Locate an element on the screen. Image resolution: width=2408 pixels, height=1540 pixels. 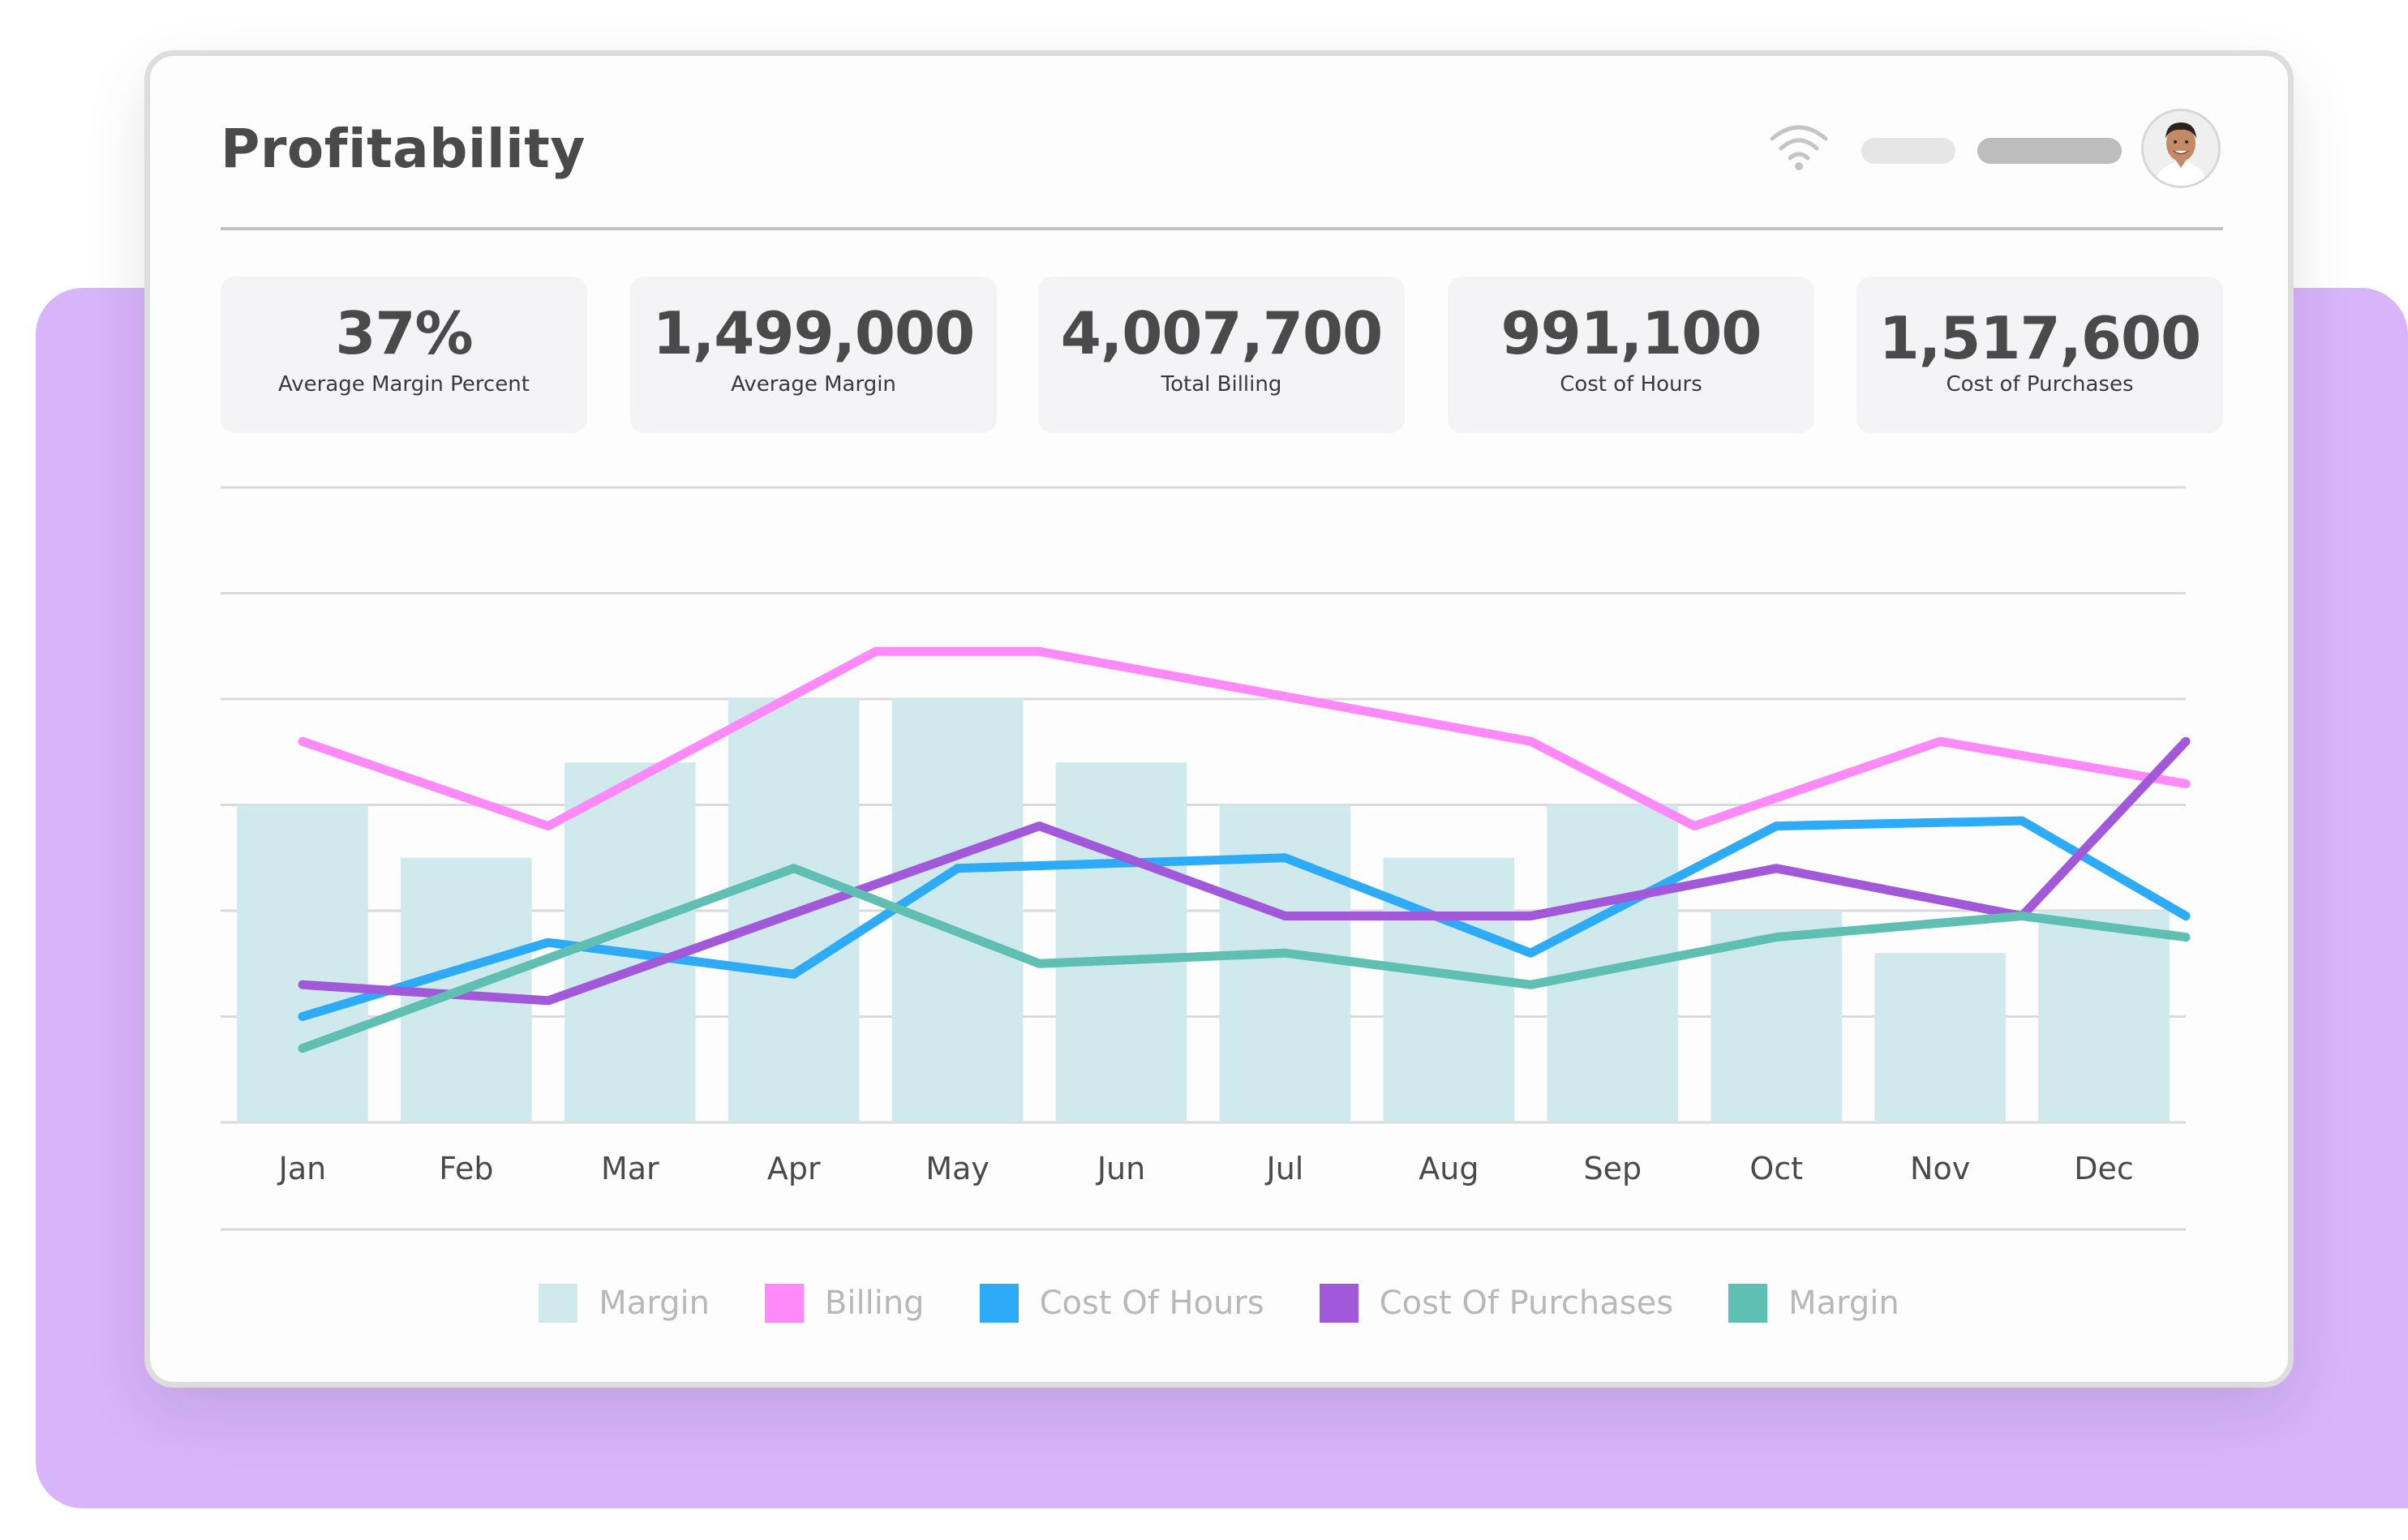
kpi-value: 37% is located at coordinates (404, 333).